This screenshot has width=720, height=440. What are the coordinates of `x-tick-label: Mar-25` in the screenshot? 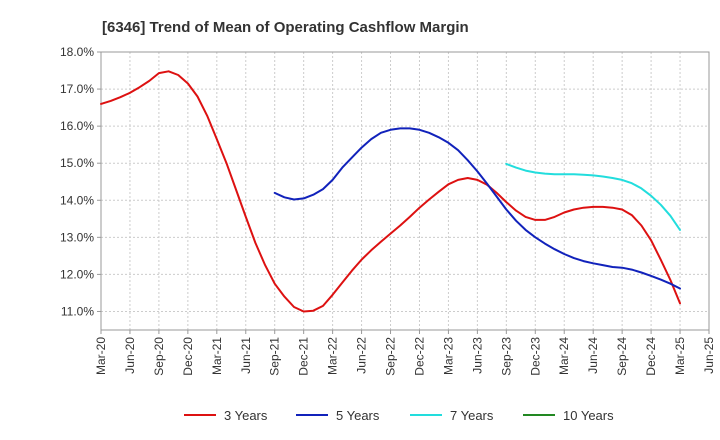 It's located at (680, 356).